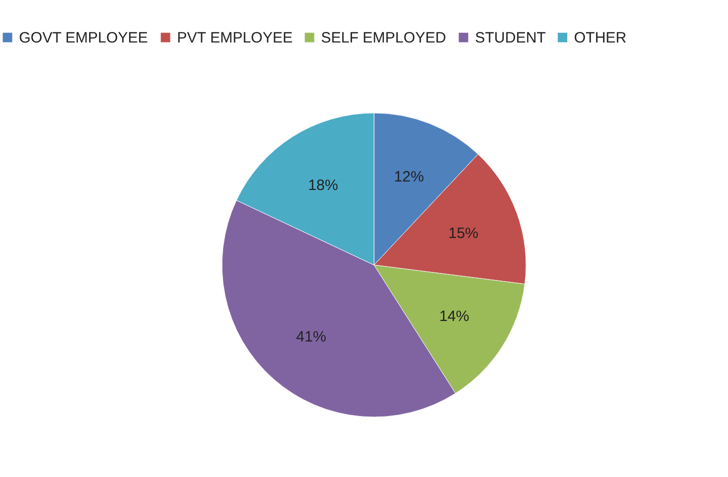  Describe the element at coordinates (510, 38) in the screenshot. I see `legend-label: STUDENT` at that location.